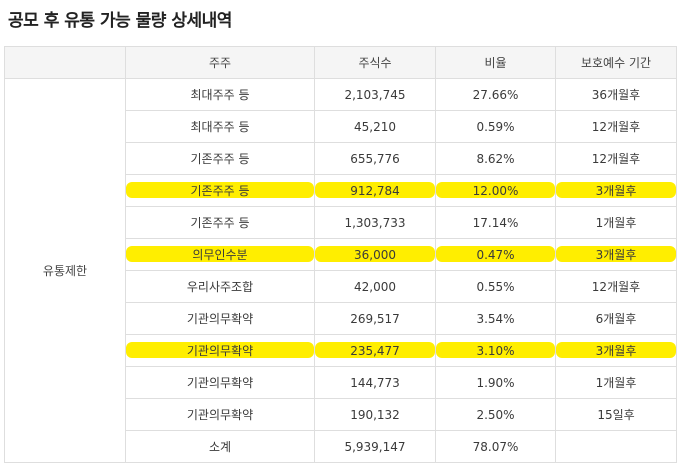 Image resolution: width=683 pixels, height=463 pixels. I want to click on table-row: 최대주주 등 45,210 0.59% 12개월후, so click(341, 126).